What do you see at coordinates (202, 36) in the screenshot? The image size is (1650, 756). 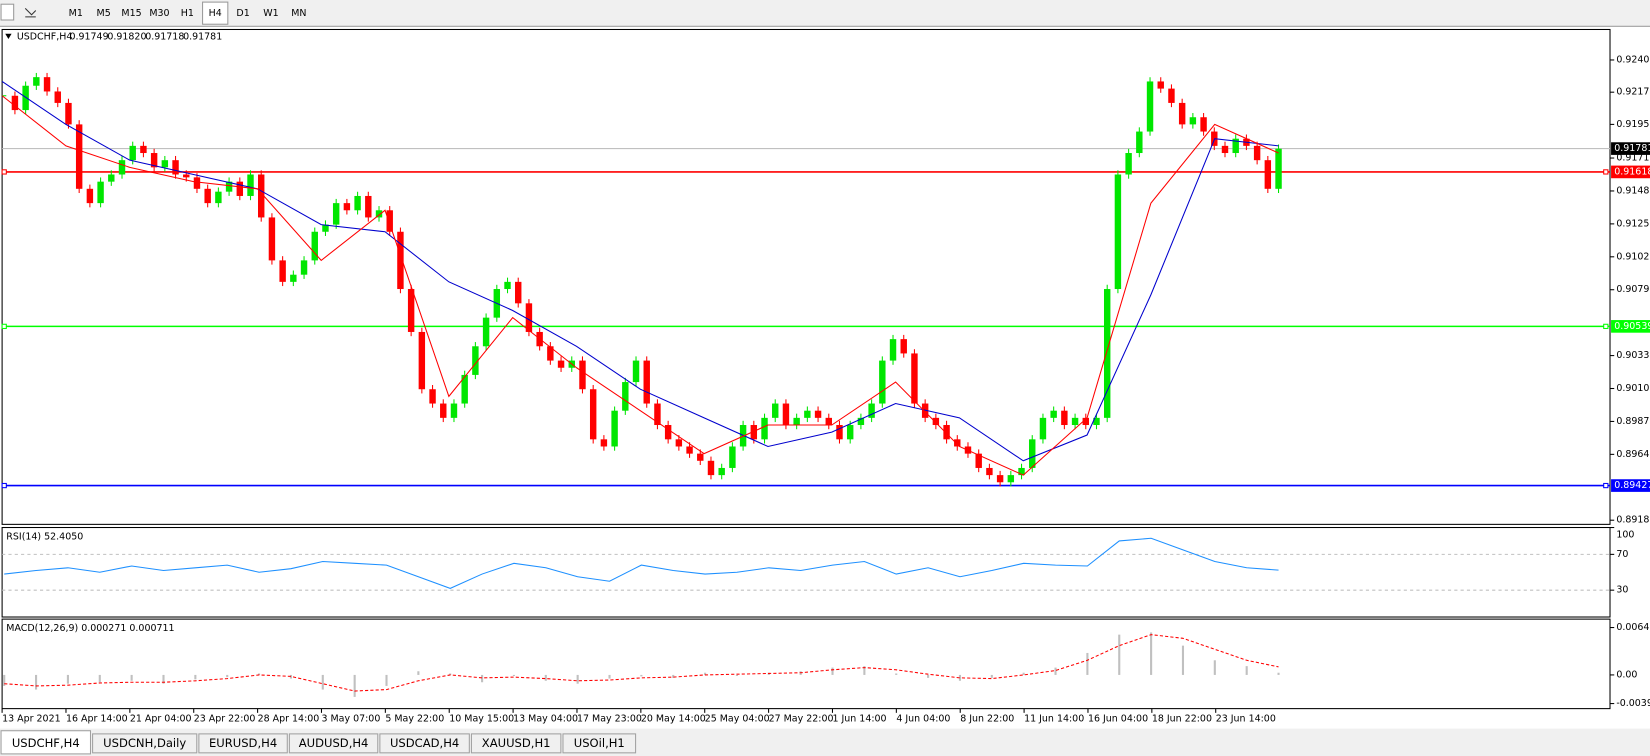 I see `ohlc-close: 0.91781` at bounding box center [202, 36].